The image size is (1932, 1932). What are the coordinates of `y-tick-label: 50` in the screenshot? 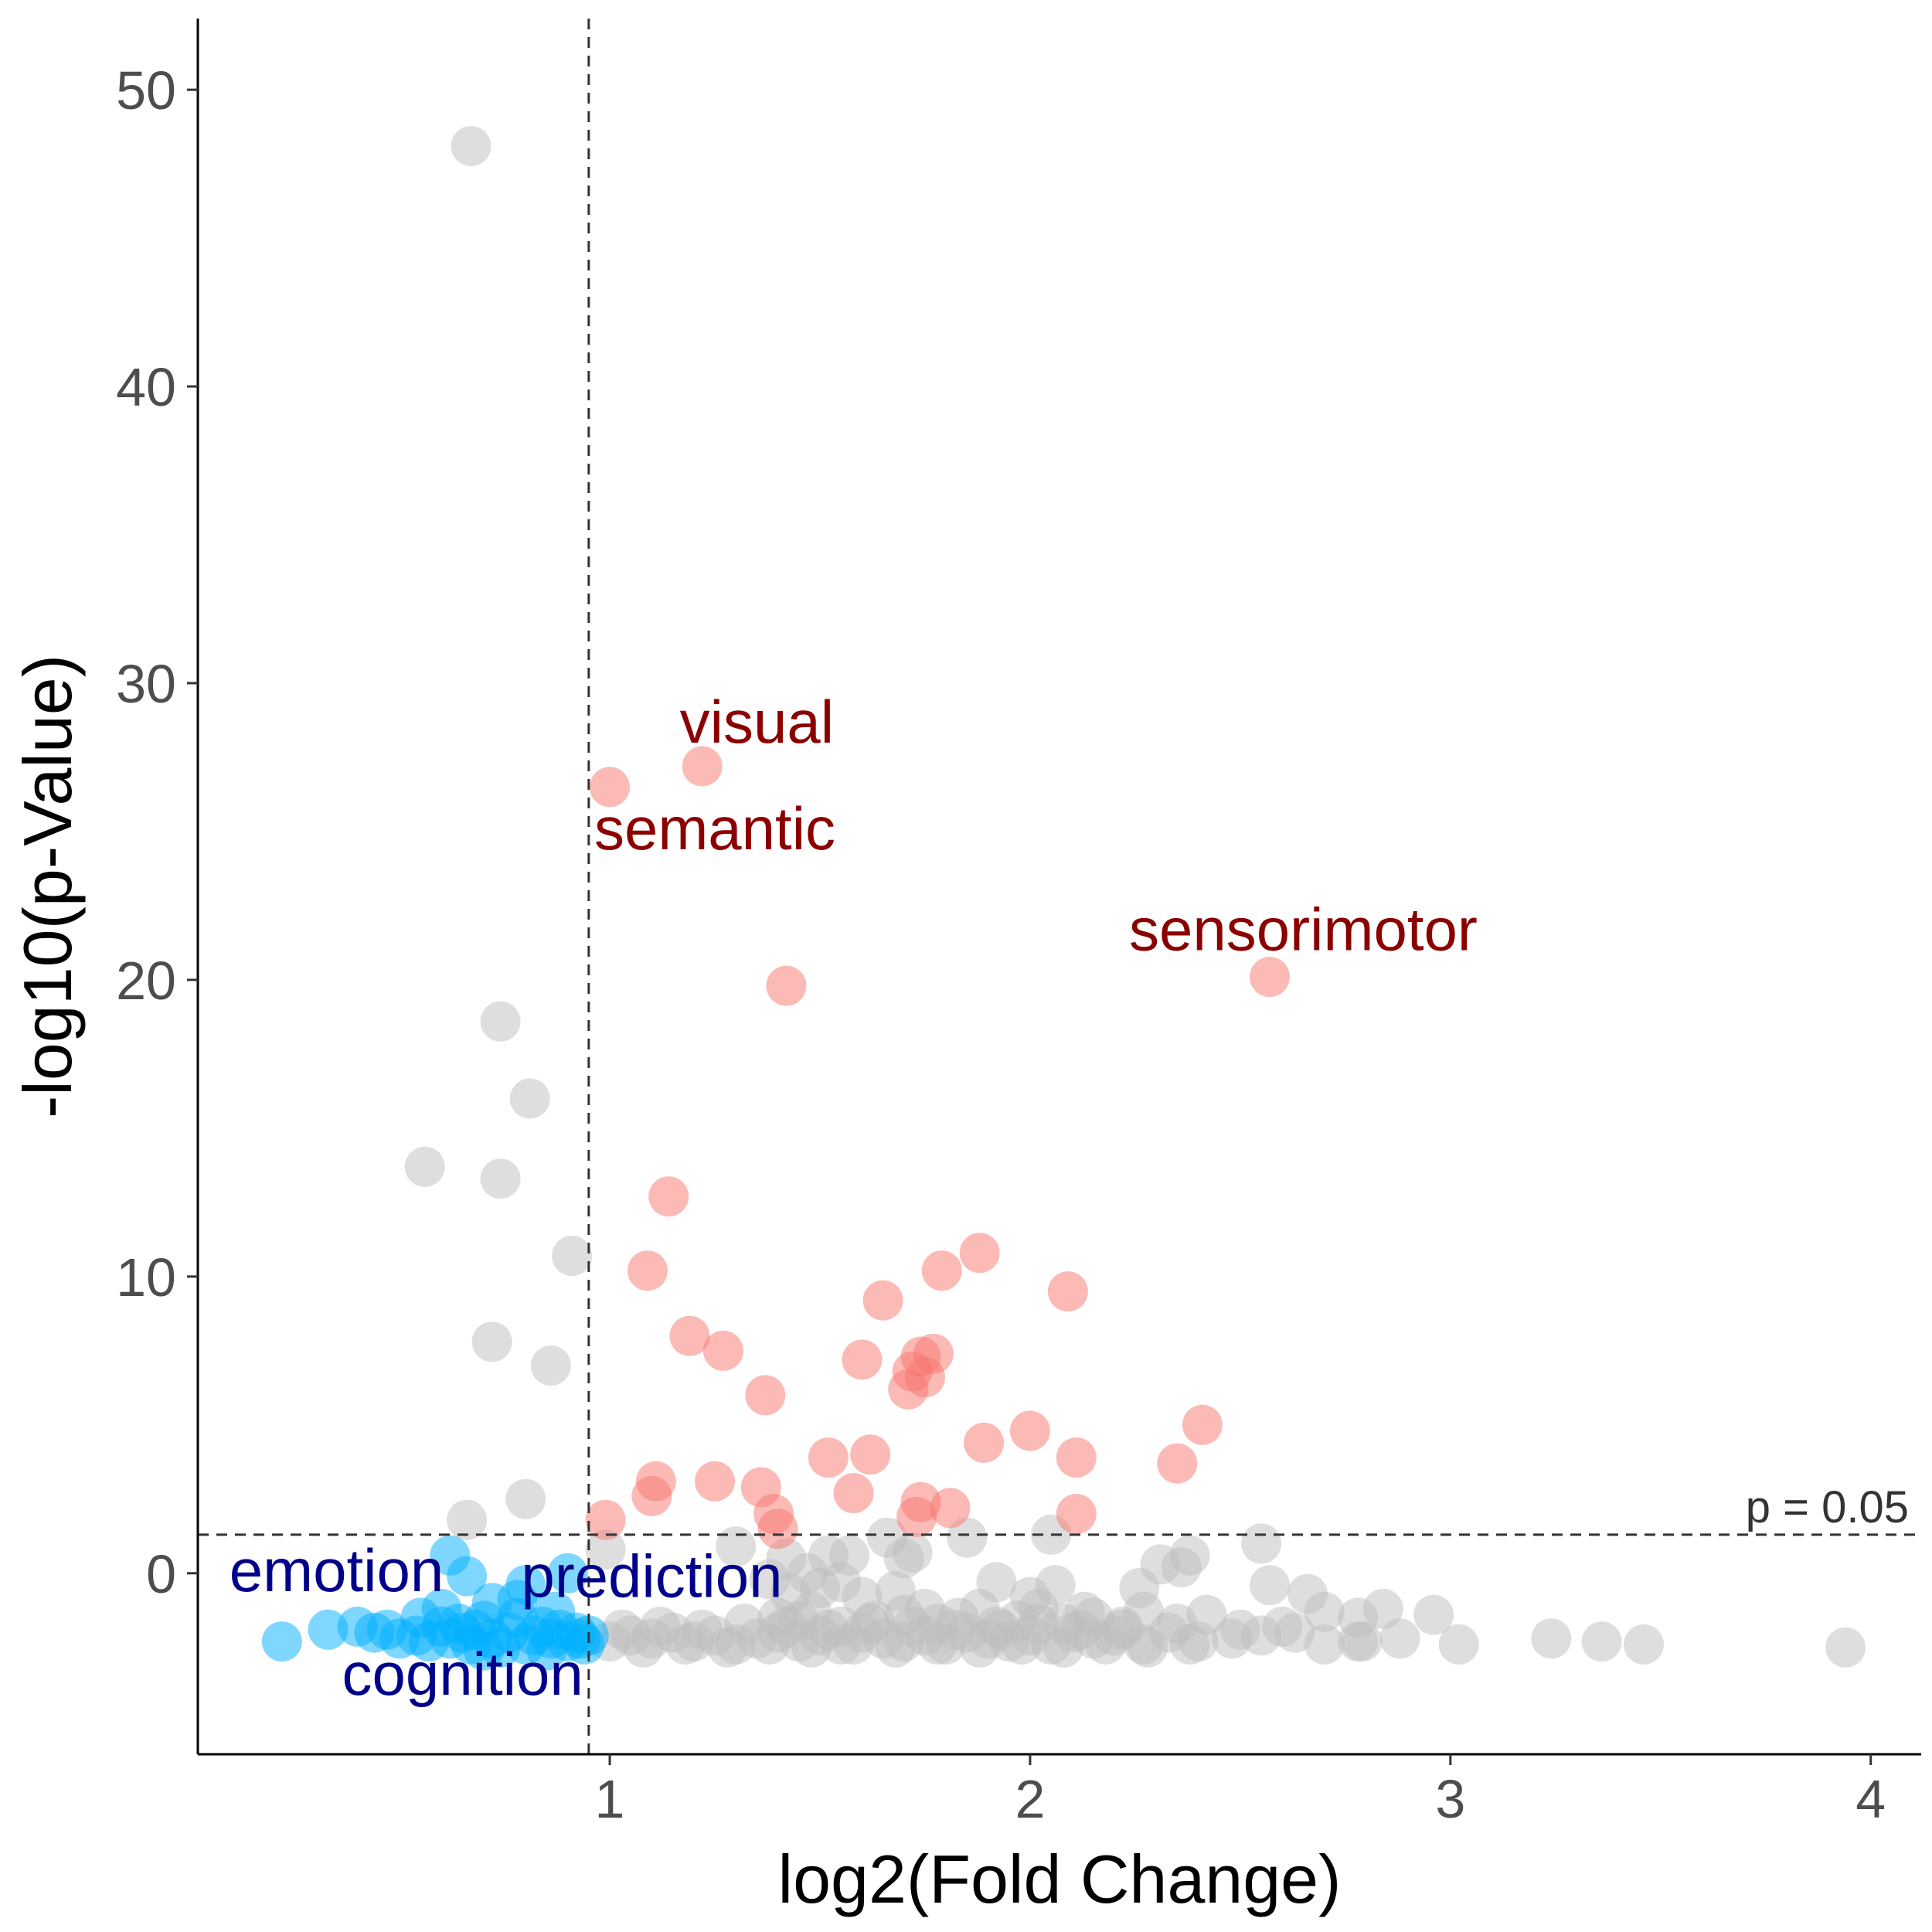 It's located at (146, 90).